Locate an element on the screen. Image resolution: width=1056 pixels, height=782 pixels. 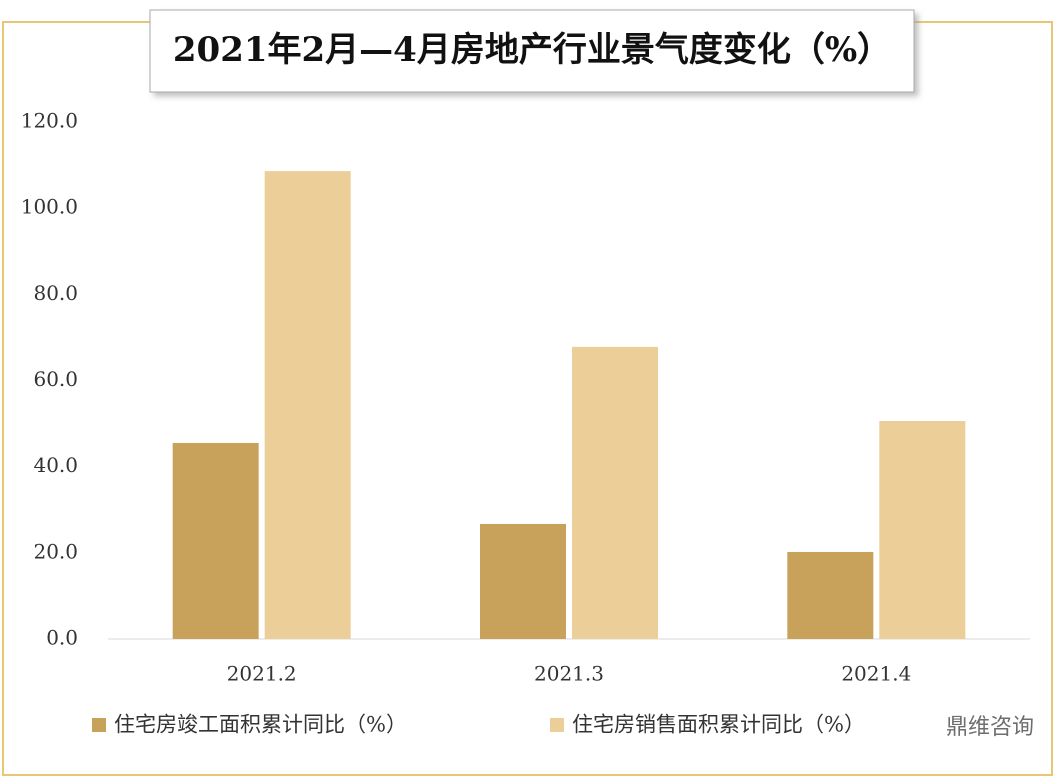
y-tick-label: 80.0 is located at coordinates (55, 293).